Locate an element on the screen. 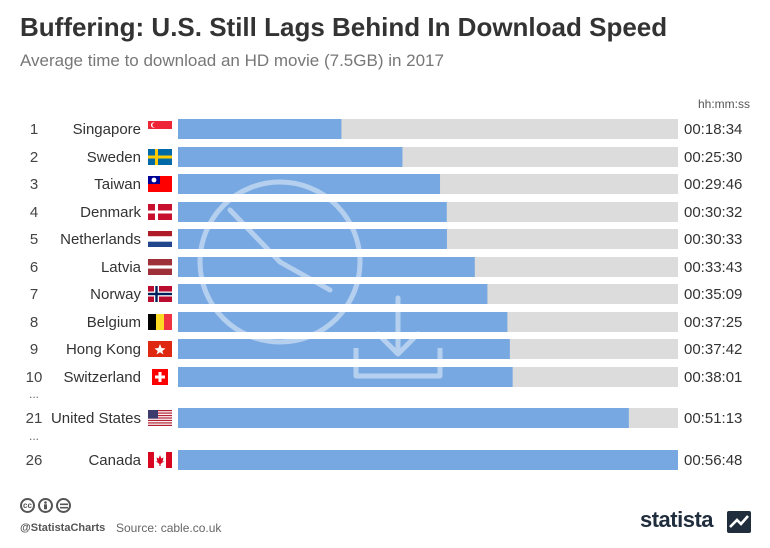 Image resolution: width=770 pixels, height=548 pixels. value-label: 00:38:01 is located at coordinates (713, 377).